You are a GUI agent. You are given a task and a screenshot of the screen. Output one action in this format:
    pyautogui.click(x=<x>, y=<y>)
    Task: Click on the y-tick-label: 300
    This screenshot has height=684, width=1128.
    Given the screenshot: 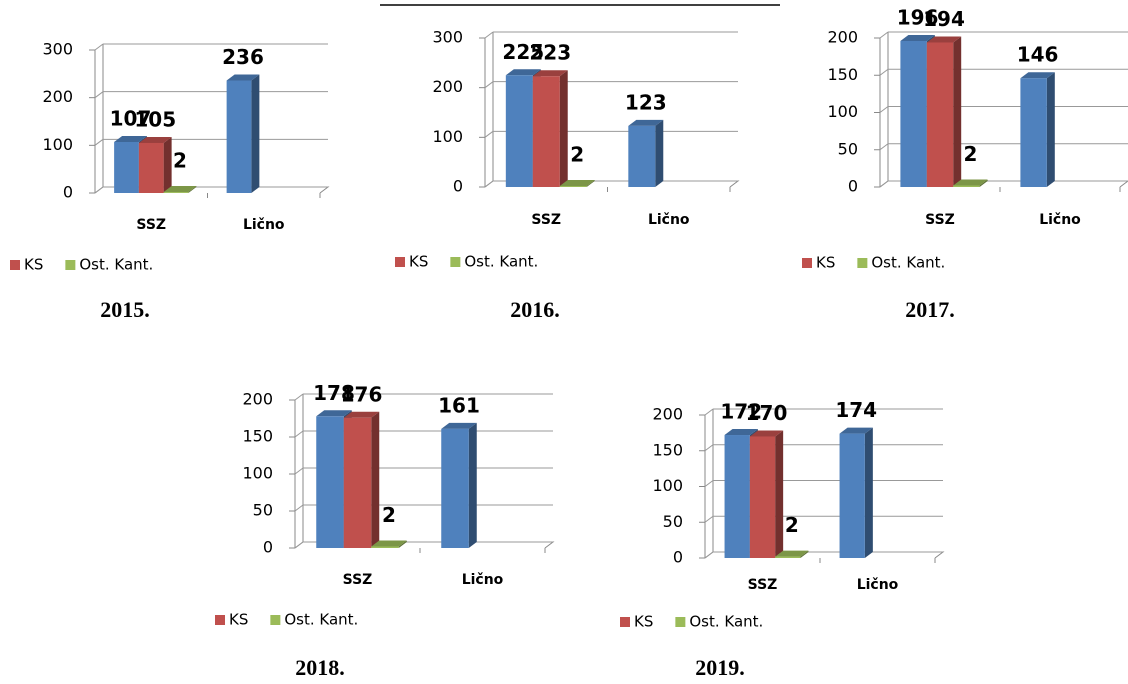 What is the action you would take?
    pyautogui.click(x=447, y=37)
    